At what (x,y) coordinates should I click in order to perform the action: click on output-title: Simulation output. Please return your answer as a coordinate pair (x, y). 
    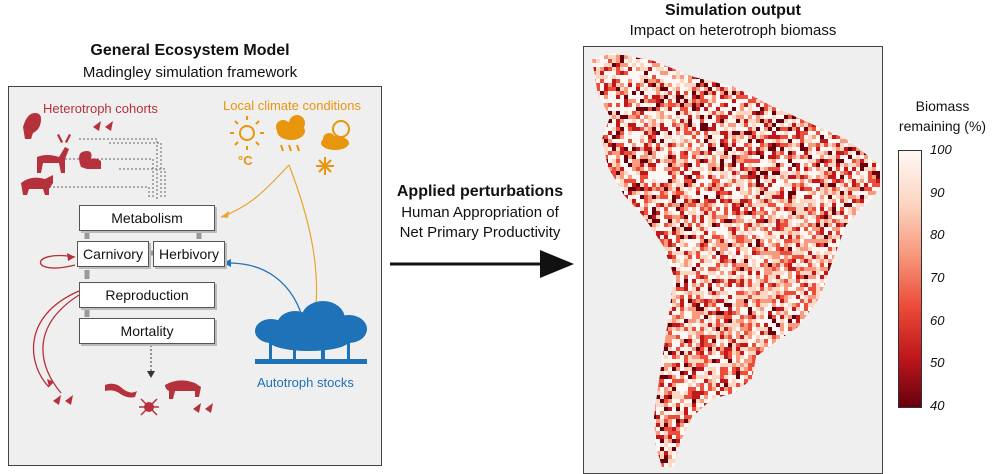
    Looking at the image, I should click on (733, 11).